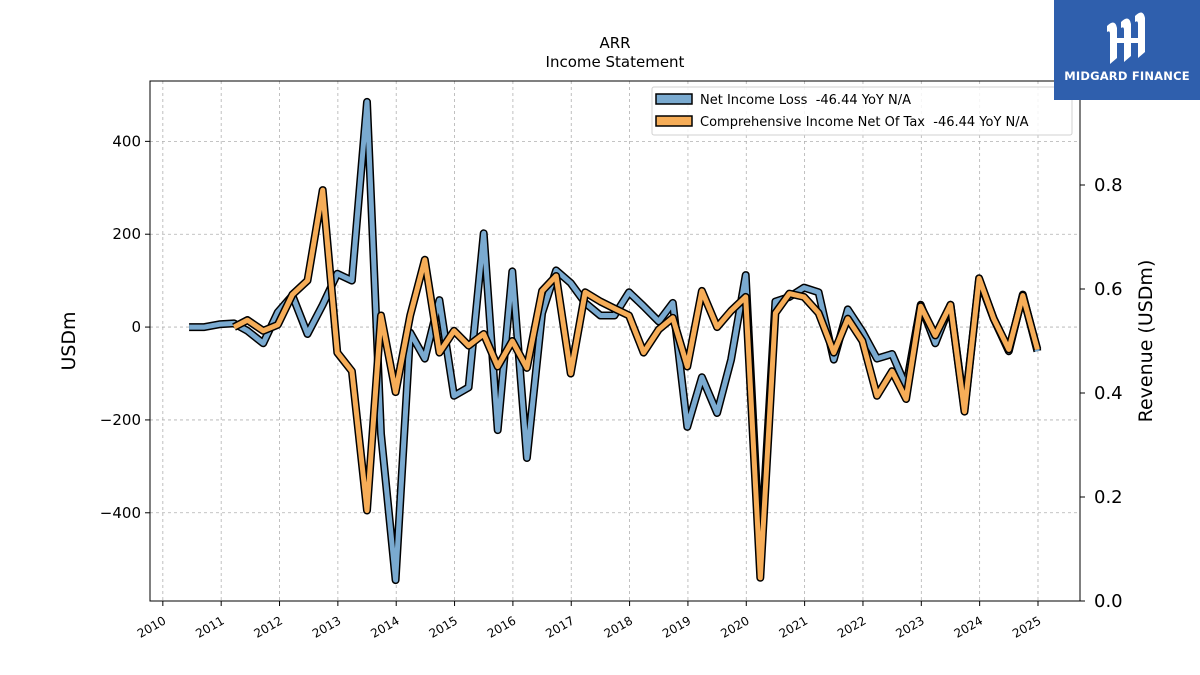 The width and height of the screenshot is (1200, 675). What do you see at coordinates (326, 626) in the screenshot?
I see `x-tick-label: 2013` at bounding box center [326, 626].